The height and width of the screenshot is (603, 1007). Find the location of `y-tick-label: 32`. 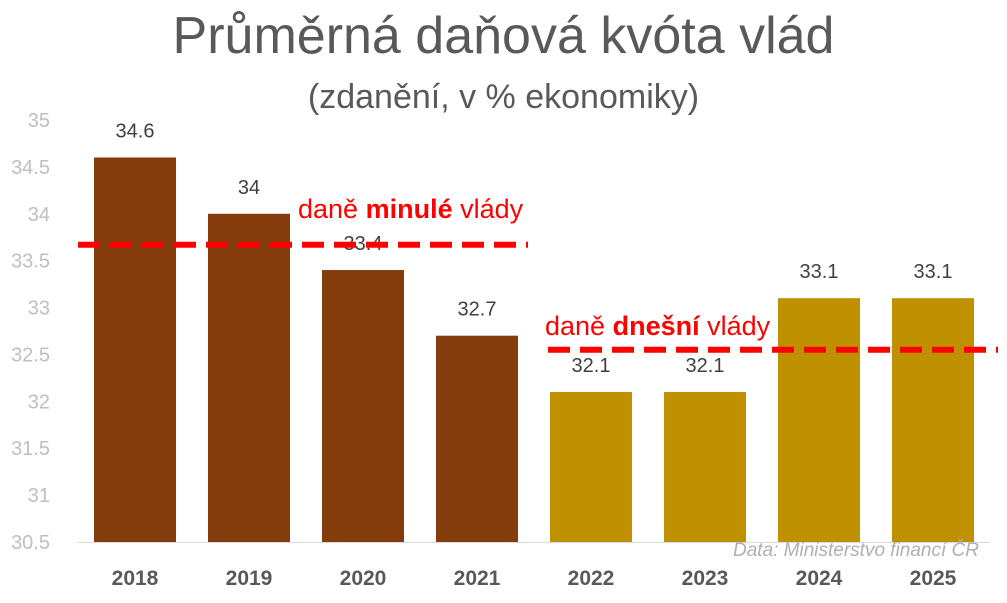

y-tick-label: 32 is located at coordinates (39, 402).